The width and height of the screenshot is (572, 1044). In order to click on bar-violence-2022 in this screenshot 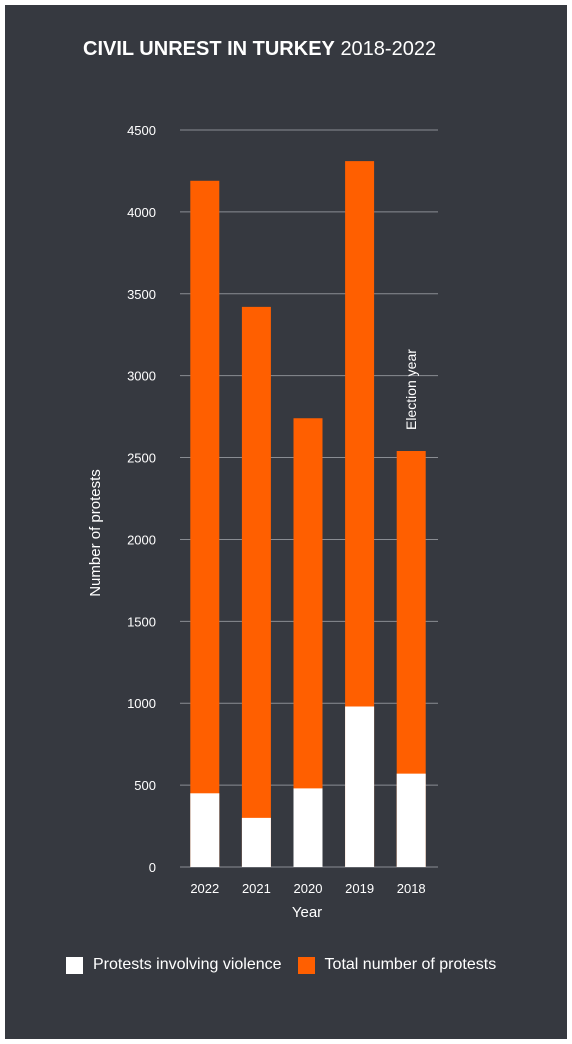, I will do `click(205, 830)`.